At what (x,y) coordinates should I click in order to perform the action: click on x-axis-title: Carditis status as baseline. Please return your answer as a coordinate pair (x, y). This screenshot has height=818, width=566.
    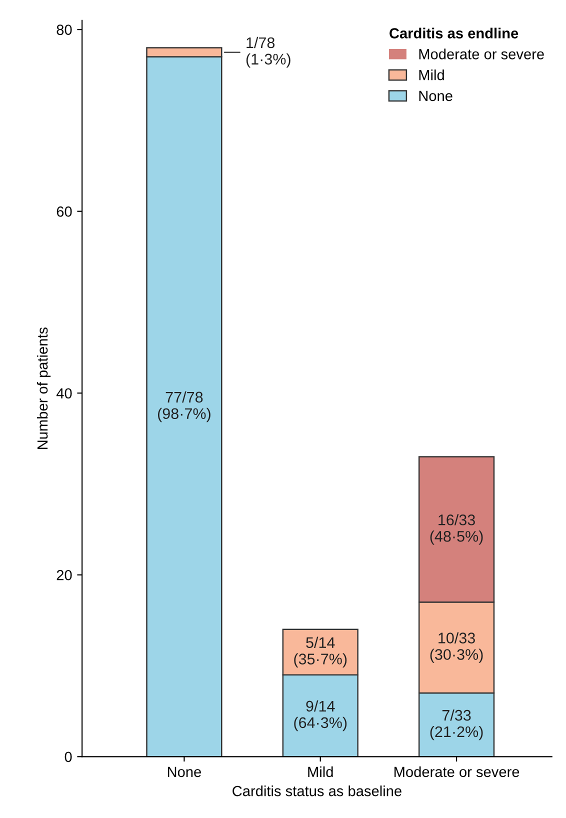
    Looking at the image, I should click on (317, 791).